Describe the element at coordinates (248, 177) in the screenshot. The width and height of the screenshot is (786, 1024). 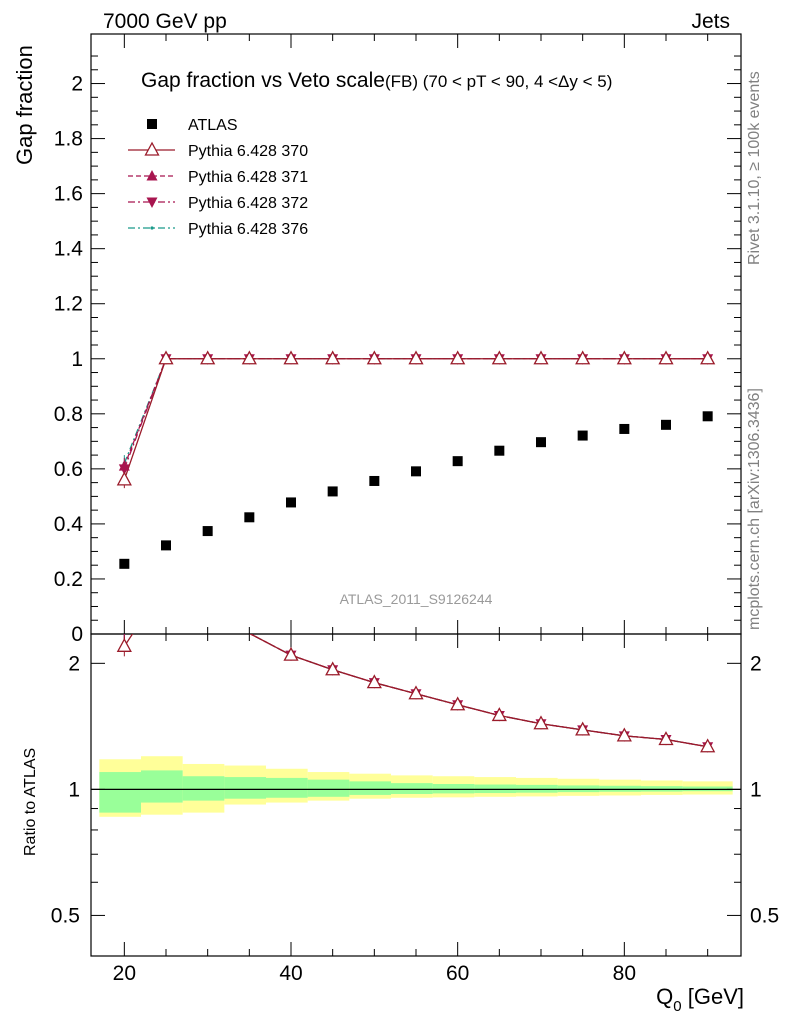
I see `legend-entry: Pythia 6.428 371` at that location.